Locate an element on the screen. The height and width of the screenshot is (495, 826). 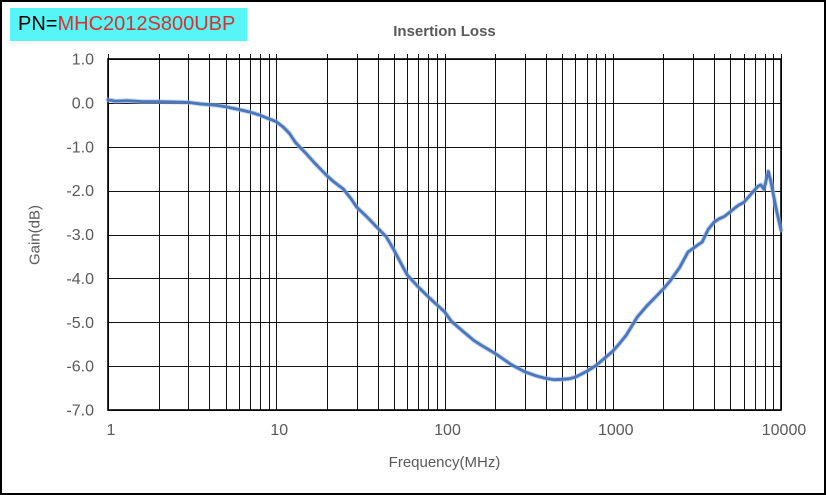
y-tick-label: 0.0 is located at coordinates (83, 103).